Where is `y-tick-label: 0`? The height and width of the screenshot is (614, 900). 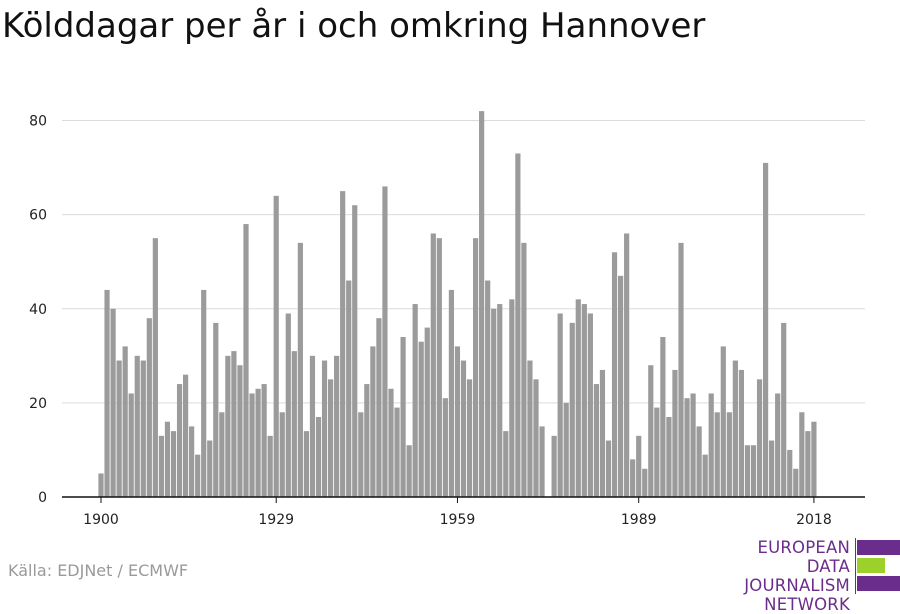
y-tick-label: 0 is located at coordinates (42, 498).